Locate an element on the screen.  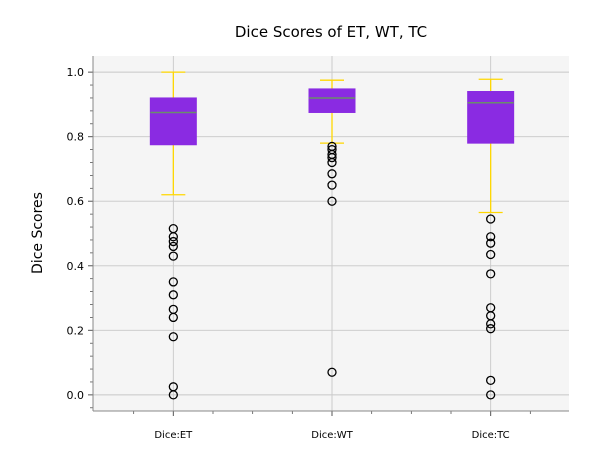
y-axis-label: Dice Scores is located at coordinates (38, 233).